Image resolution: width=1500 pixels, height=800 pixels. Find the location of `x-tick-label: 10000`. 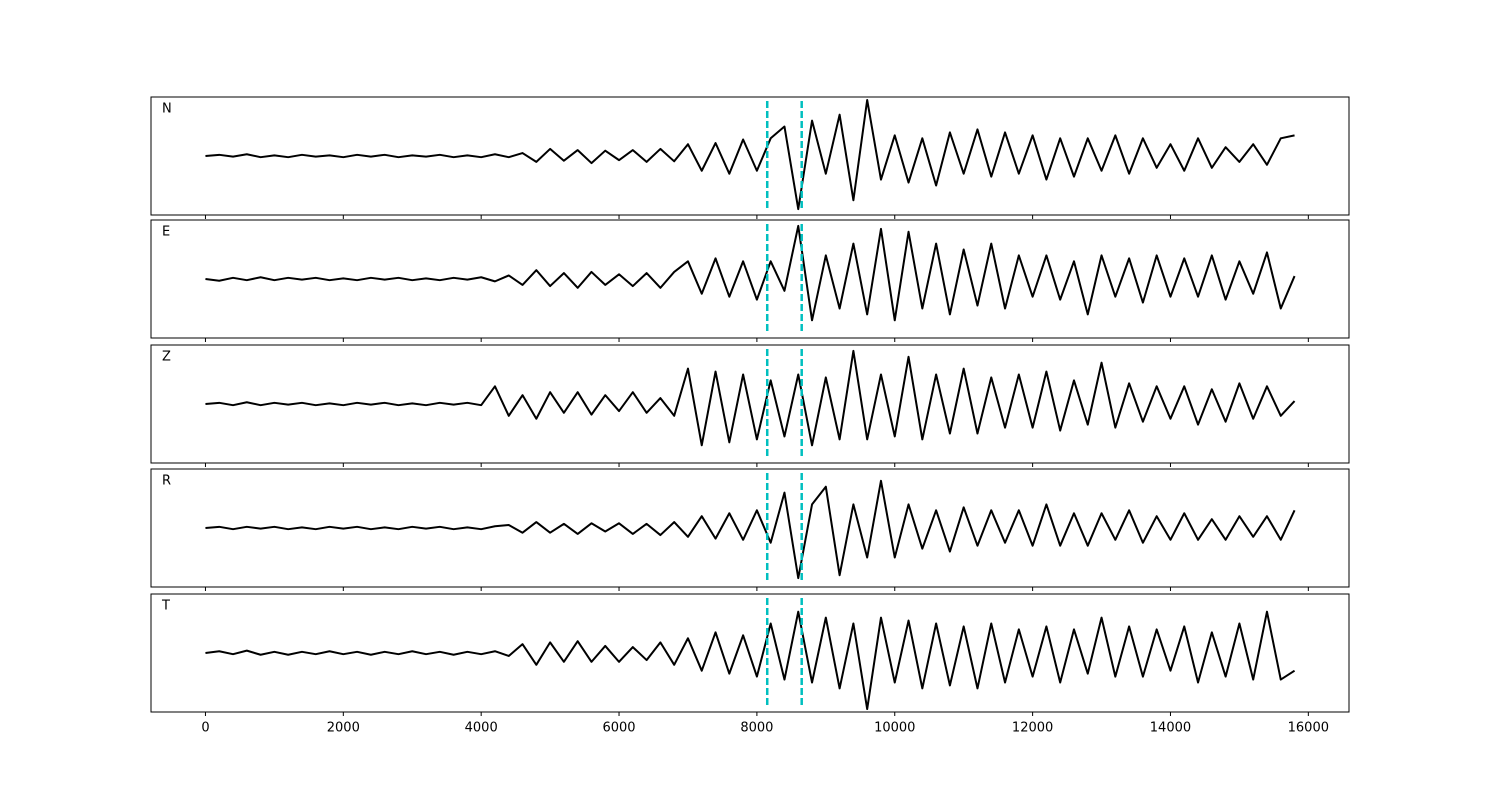

x-tick-label: 10000 is located at coordinates (894, 728).